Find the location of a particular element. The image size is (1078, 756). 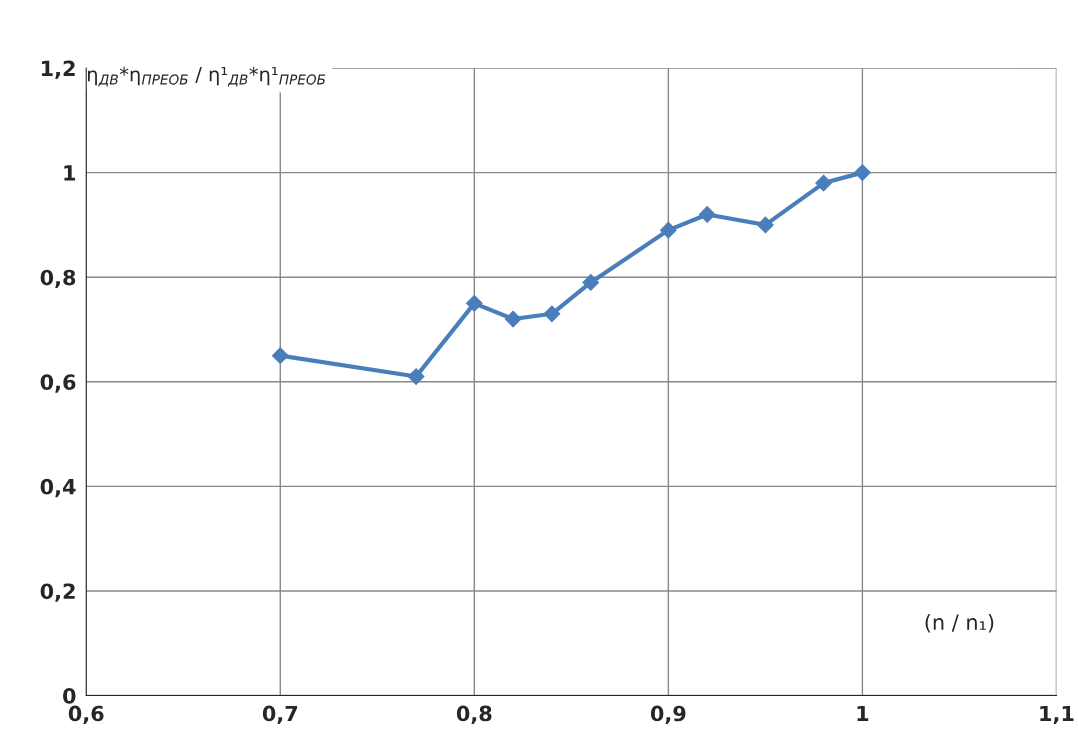

y-tick-label: 1 is located at coordinates (70, 173).